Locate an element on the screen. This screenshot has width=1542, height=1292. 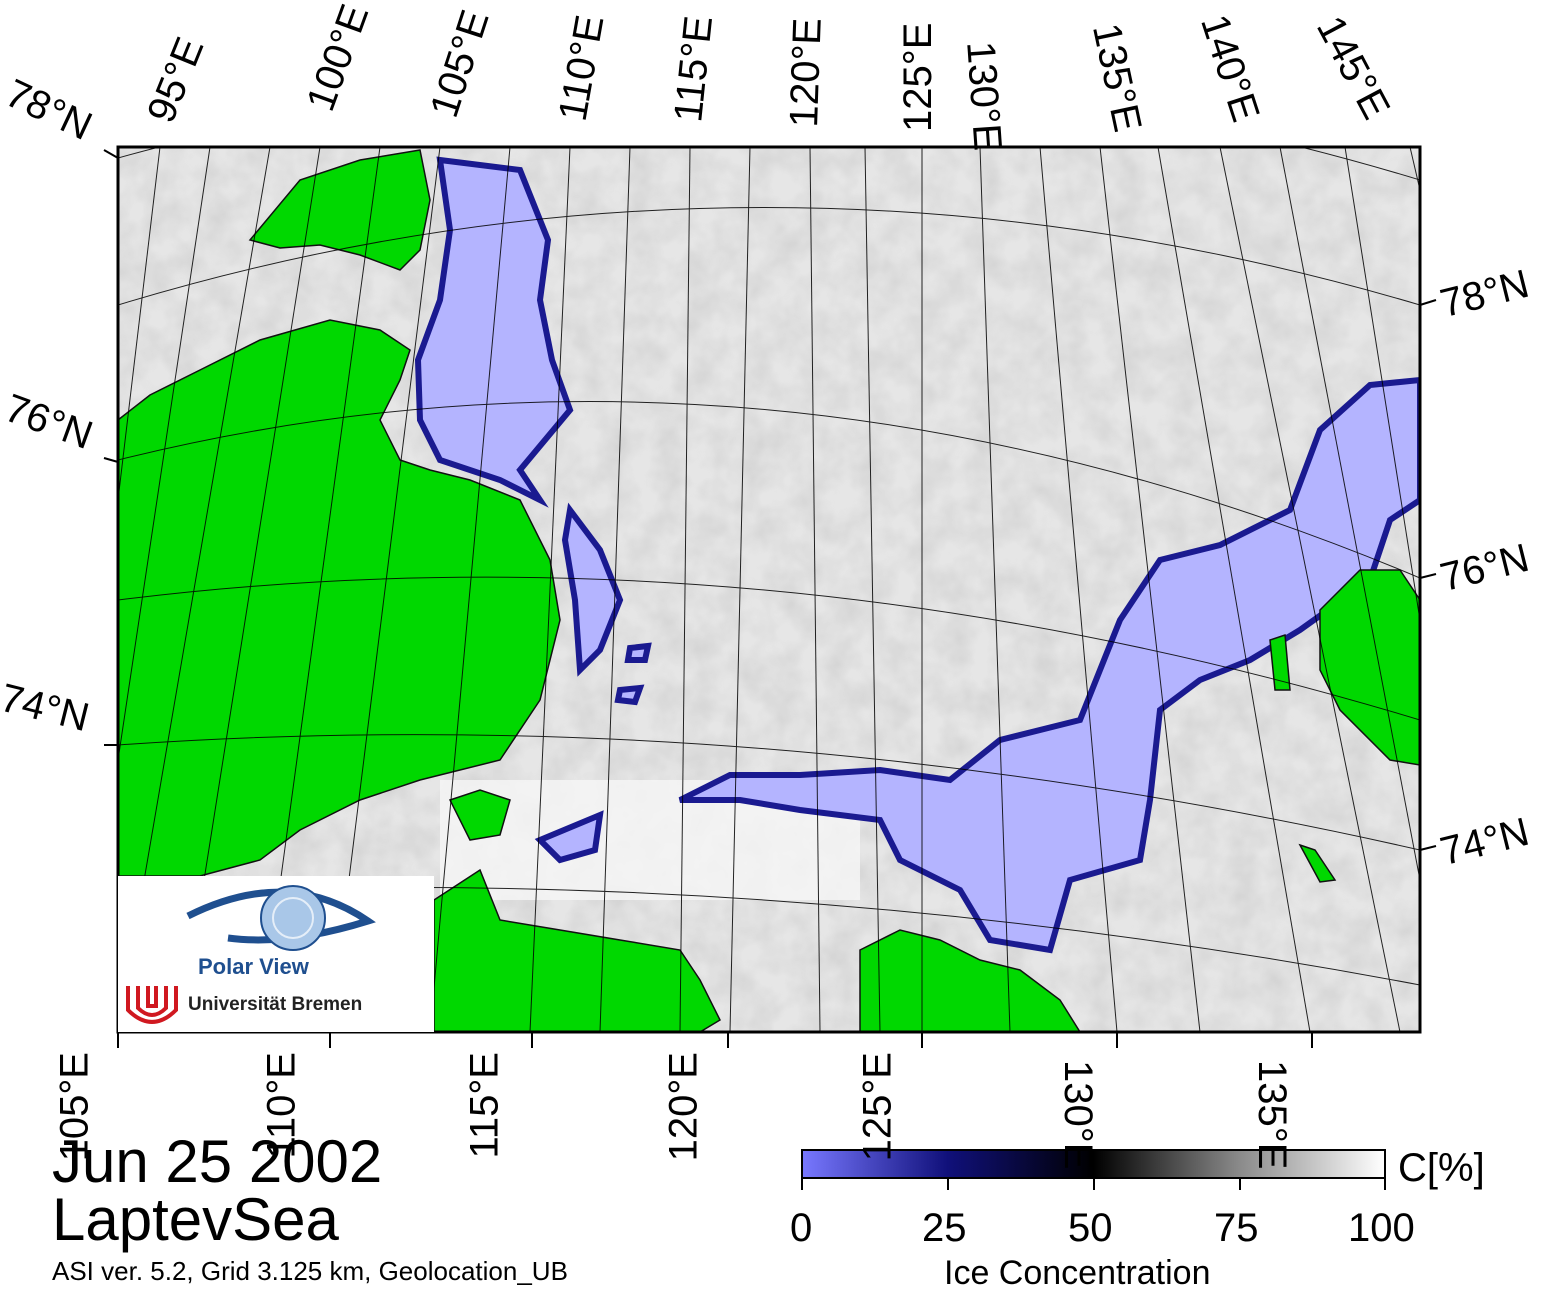
top-lon-label: 115°E is located at coordinates (694, 69).